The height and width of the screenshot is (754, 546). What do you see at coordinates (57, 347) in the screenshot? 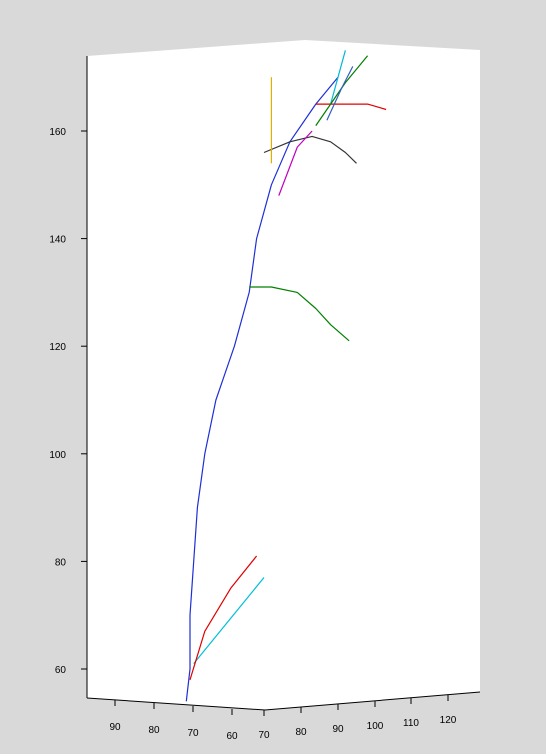
I see `z-tick-label: 120` at bounding box center [57, 347].